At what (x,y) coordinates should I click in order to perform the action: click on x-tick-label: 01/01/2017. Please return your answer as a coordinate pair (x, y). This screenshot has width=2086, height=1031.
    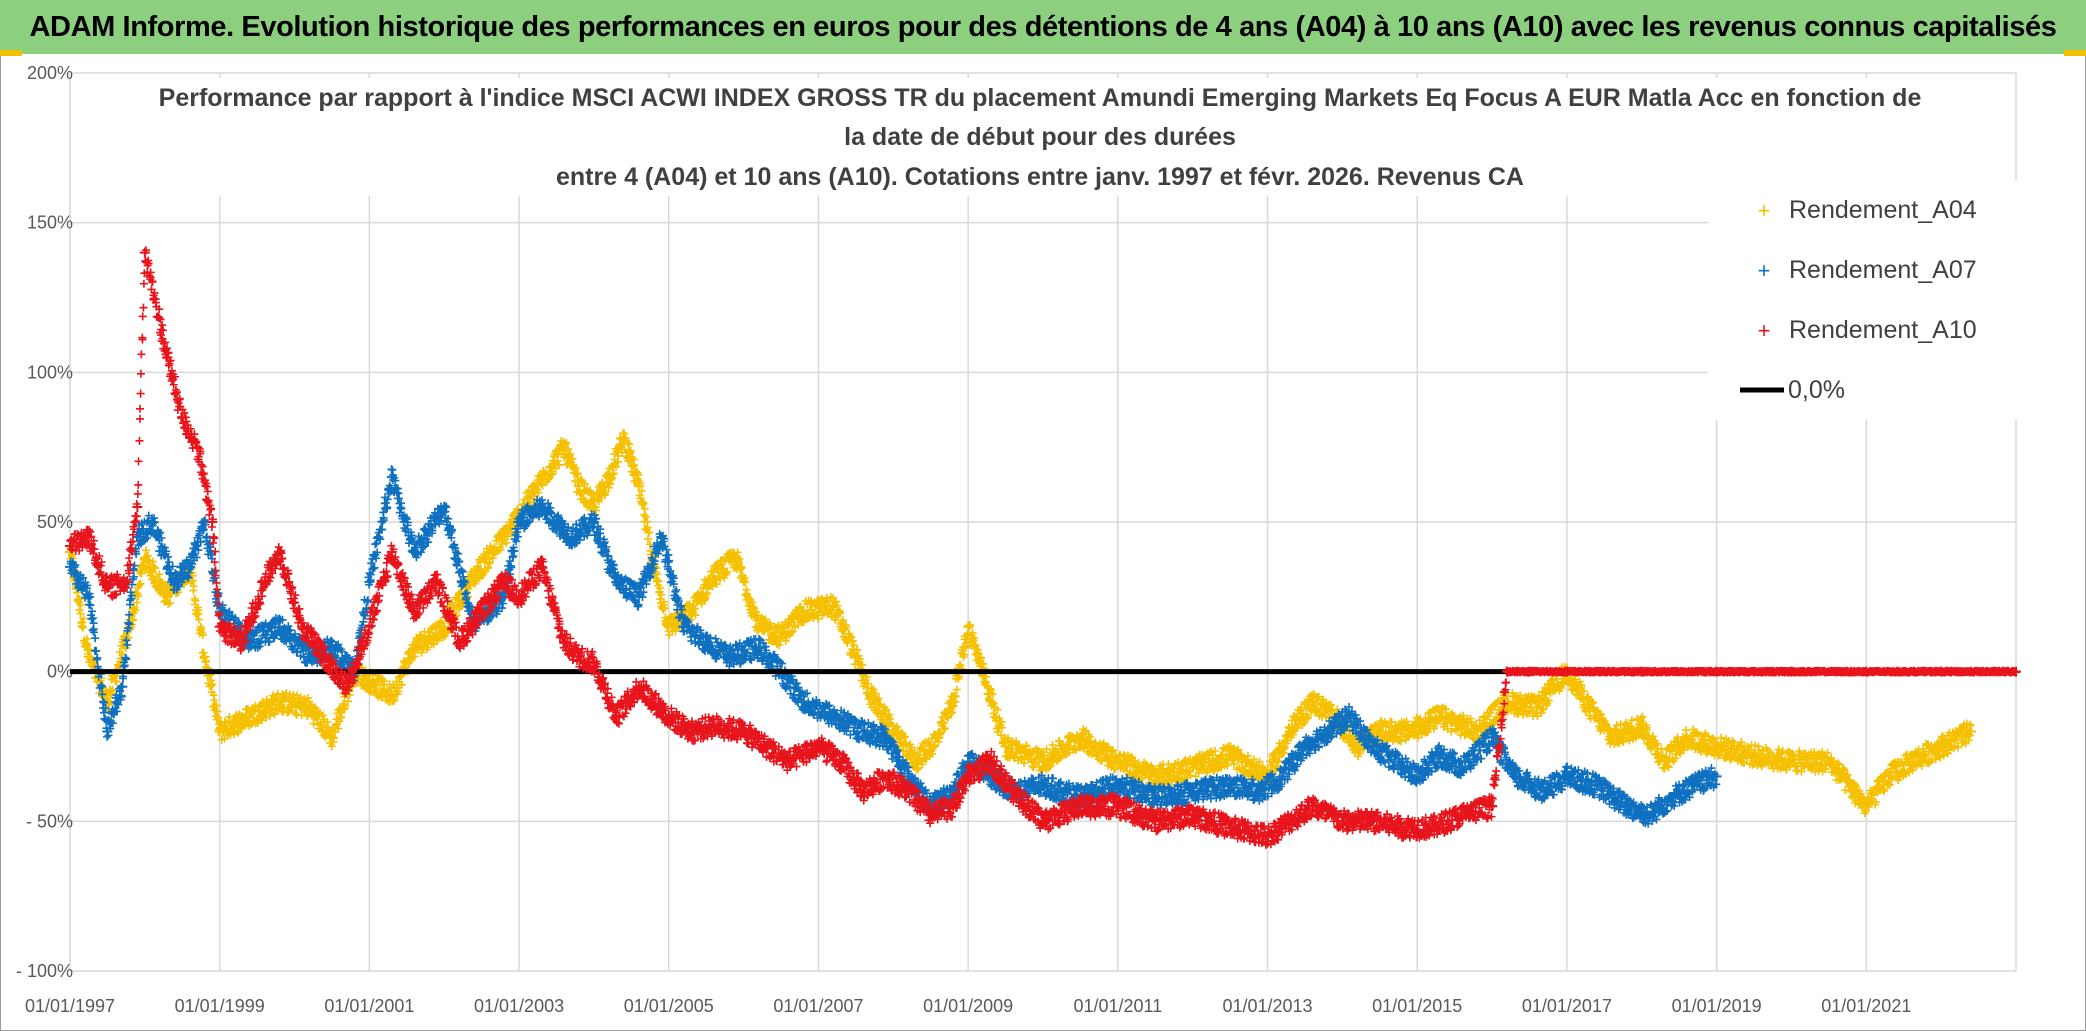
    Looking at the image, I should click on (1567, 1006).